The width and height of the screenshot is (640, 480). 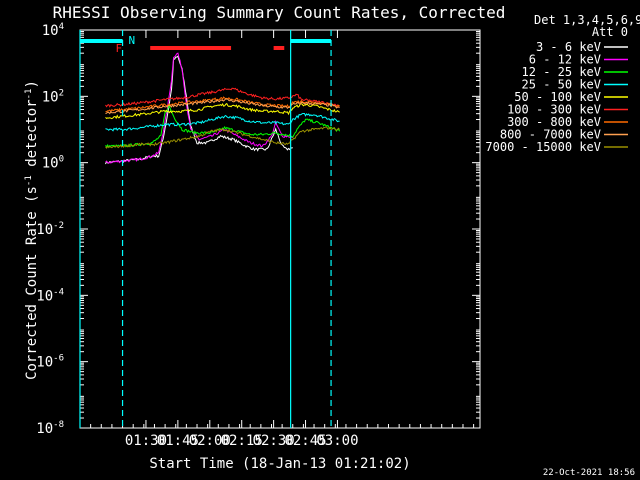 What do you see at coordinates (50, 428) in the screenshot?
I see `y-tick-label: 10⁻⁸` at bounding box center [50, 428].